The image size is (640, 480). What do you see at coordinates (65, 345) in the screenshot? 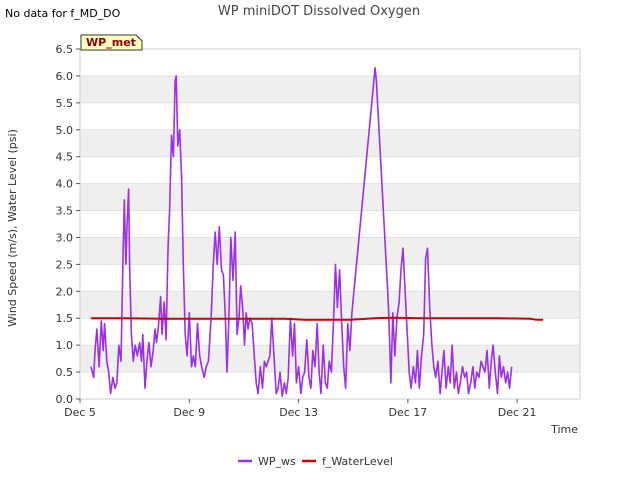
I see `y-tick-label: 1.0` at bounding box center [65, 345].